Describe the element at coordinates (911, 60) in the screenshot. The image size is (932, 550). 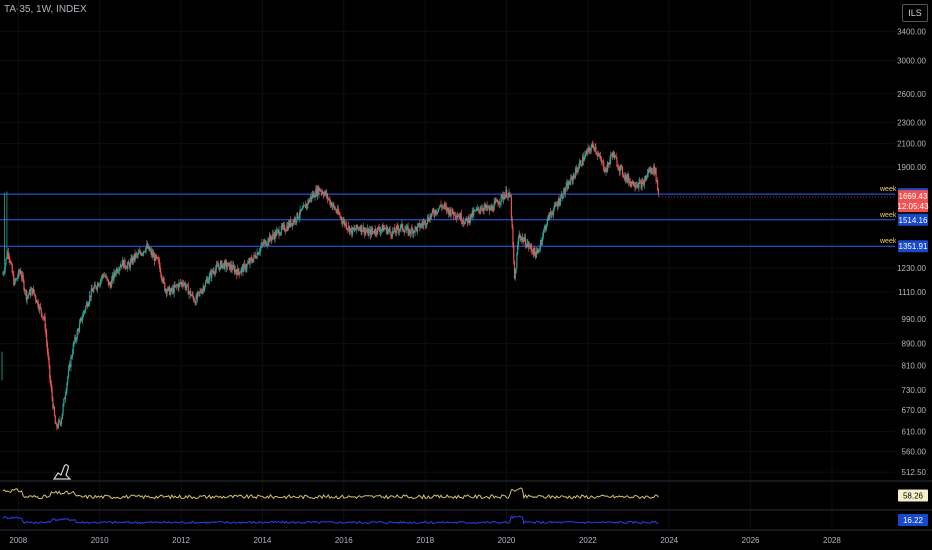
I see `price-tick-label: 3000.00` at that location.